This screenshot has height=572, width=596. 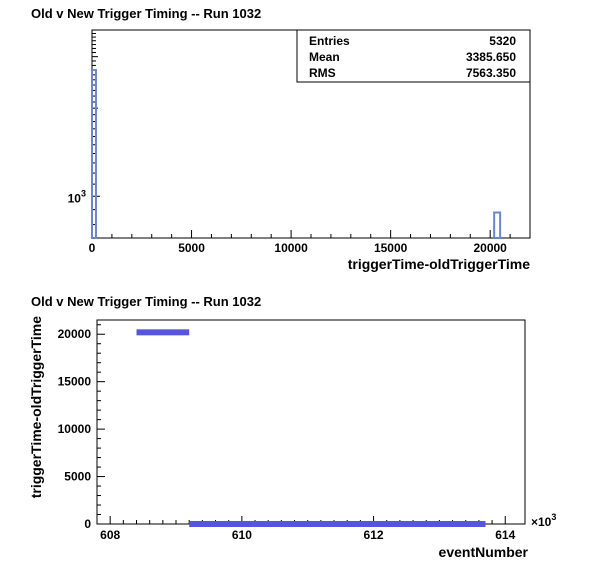 I want to click on x-tick-label: 5000, so click(x=191, y=248).